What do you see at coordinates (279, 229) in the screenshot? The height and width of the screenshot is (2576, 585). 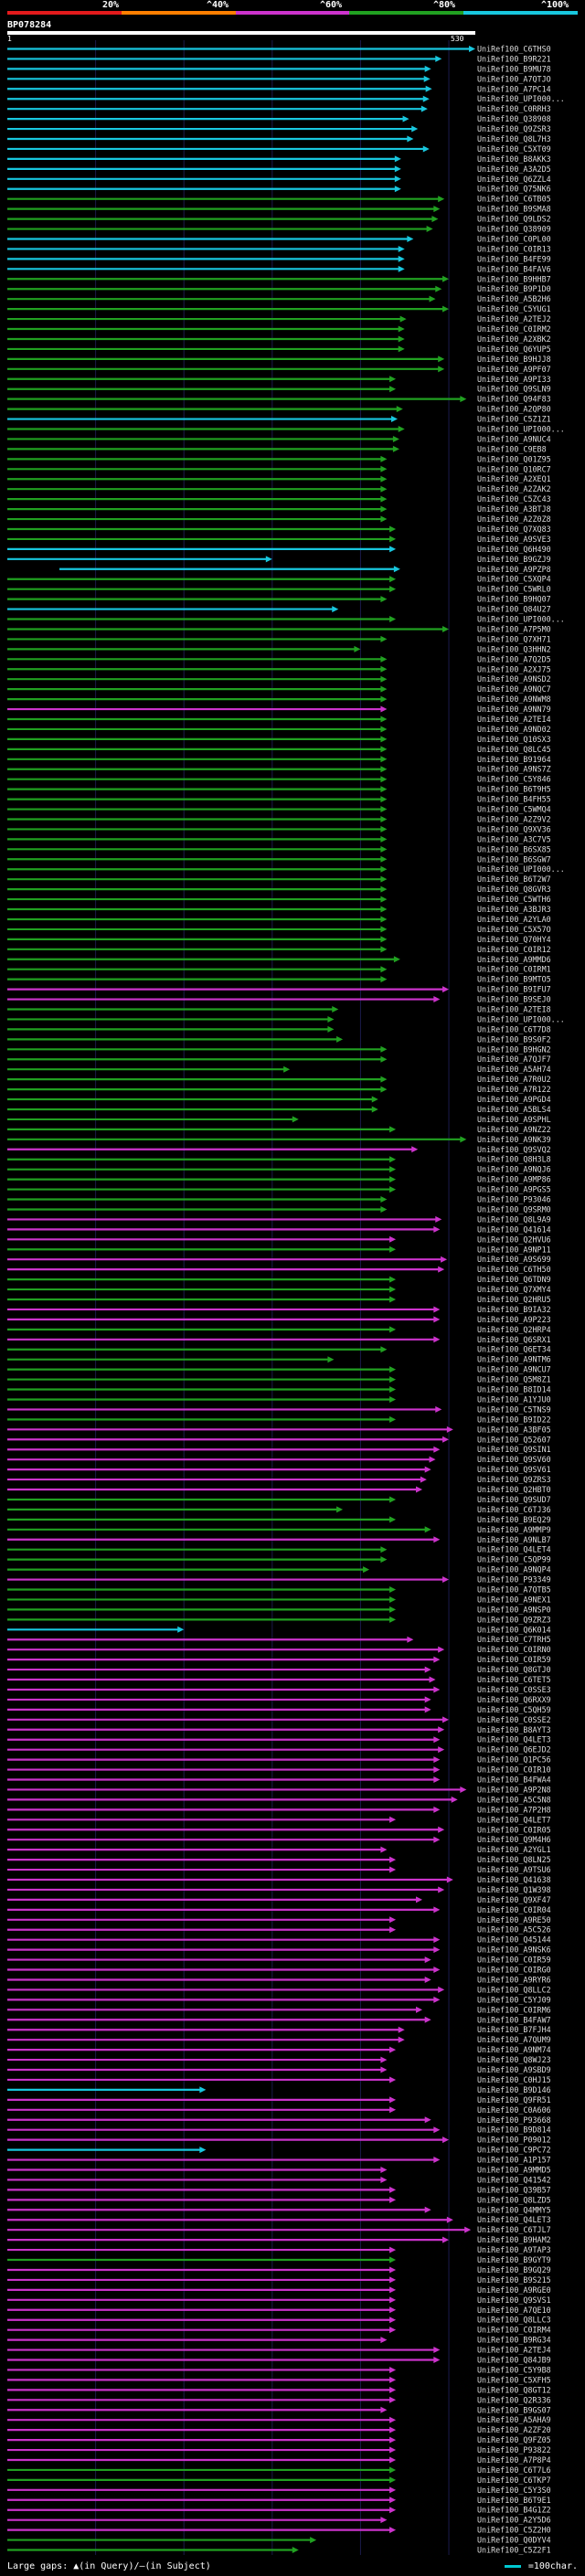 I see `hit-row: UniRef100_Q38909` at bounding box center [279, 229].